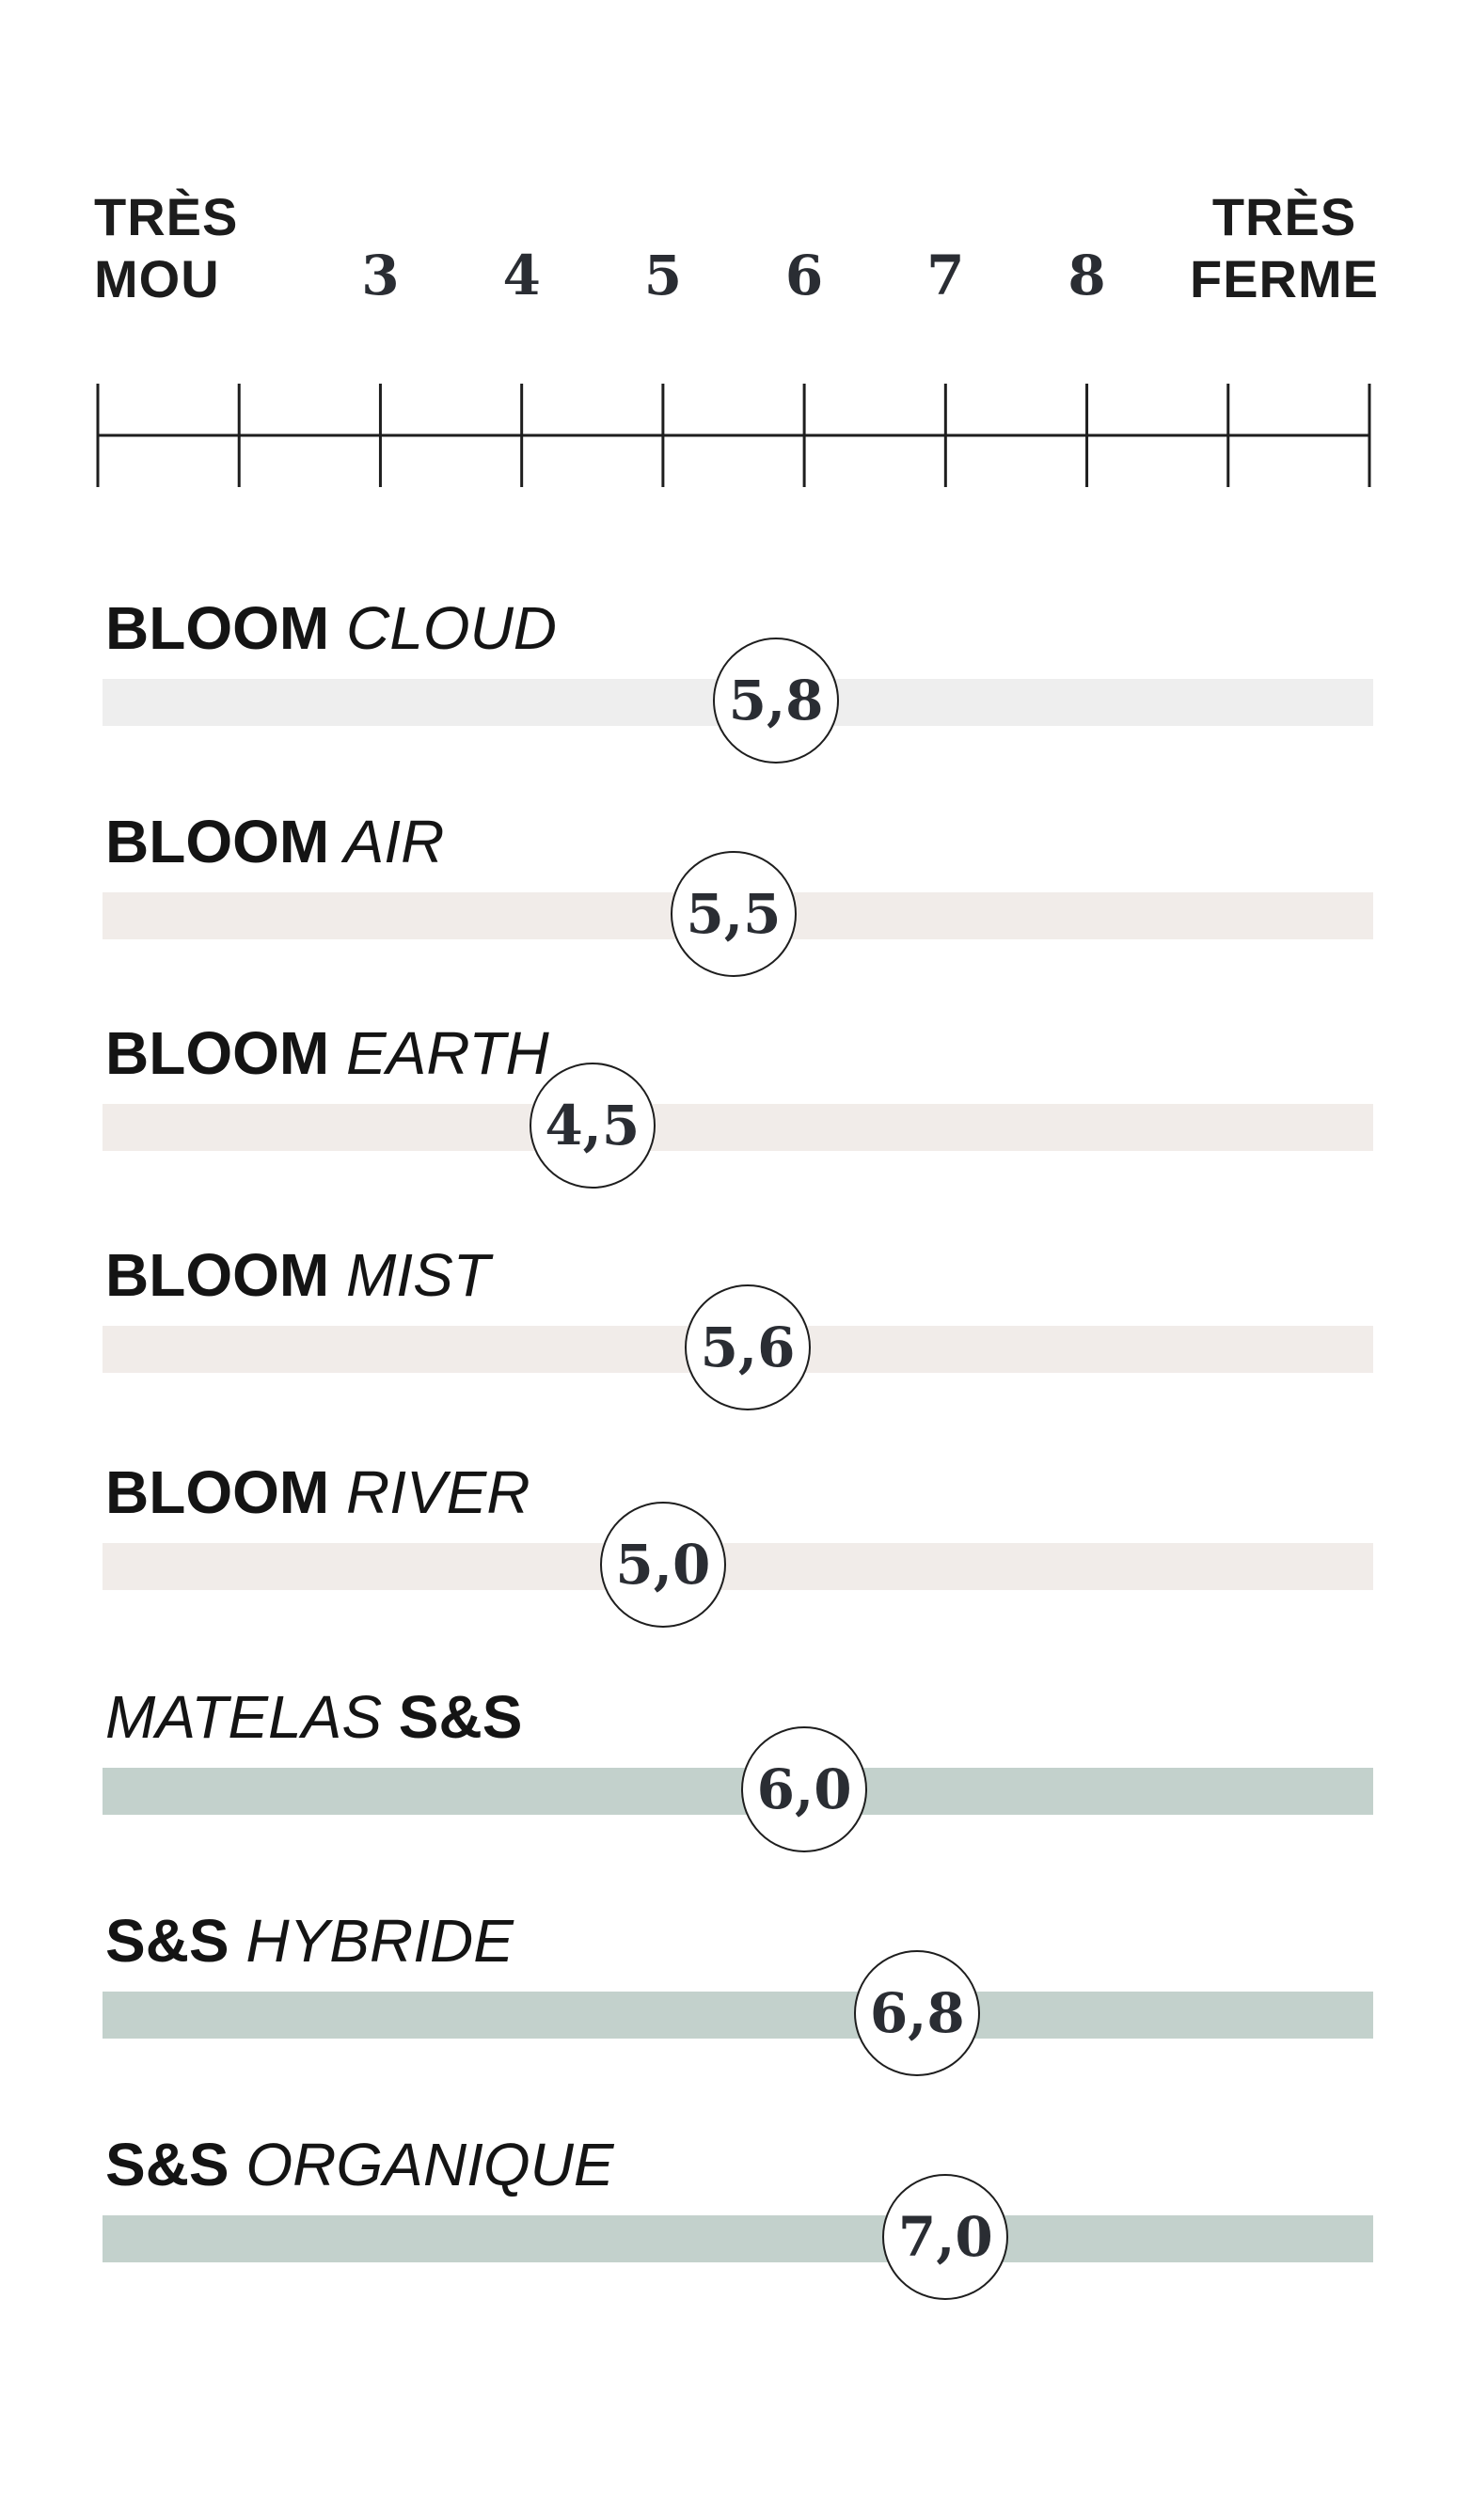  Describe the element at coordinates (776, 701) in the screenshot. I see `firmness-value-marker: 5,8` at that location.